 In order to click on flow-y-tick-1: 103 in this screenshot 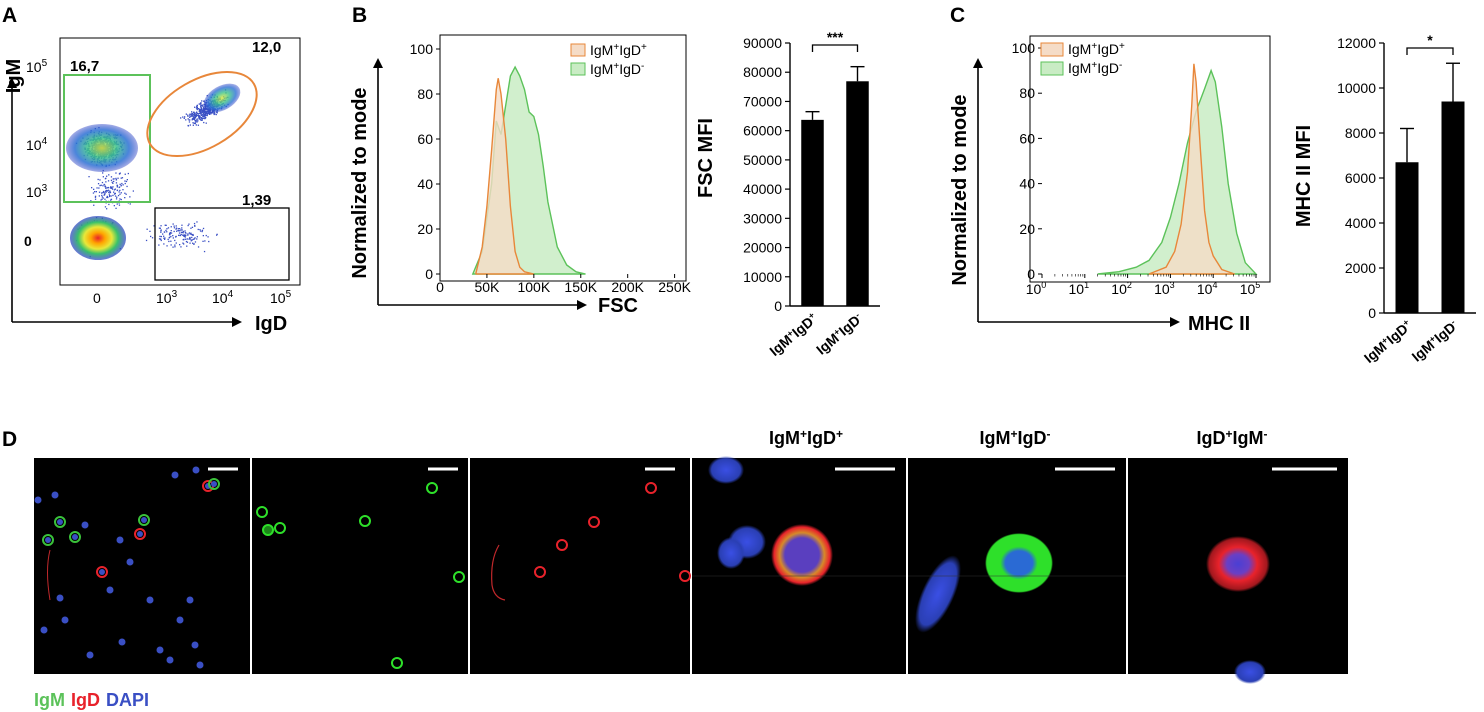, I will do `click(37, 191)`.